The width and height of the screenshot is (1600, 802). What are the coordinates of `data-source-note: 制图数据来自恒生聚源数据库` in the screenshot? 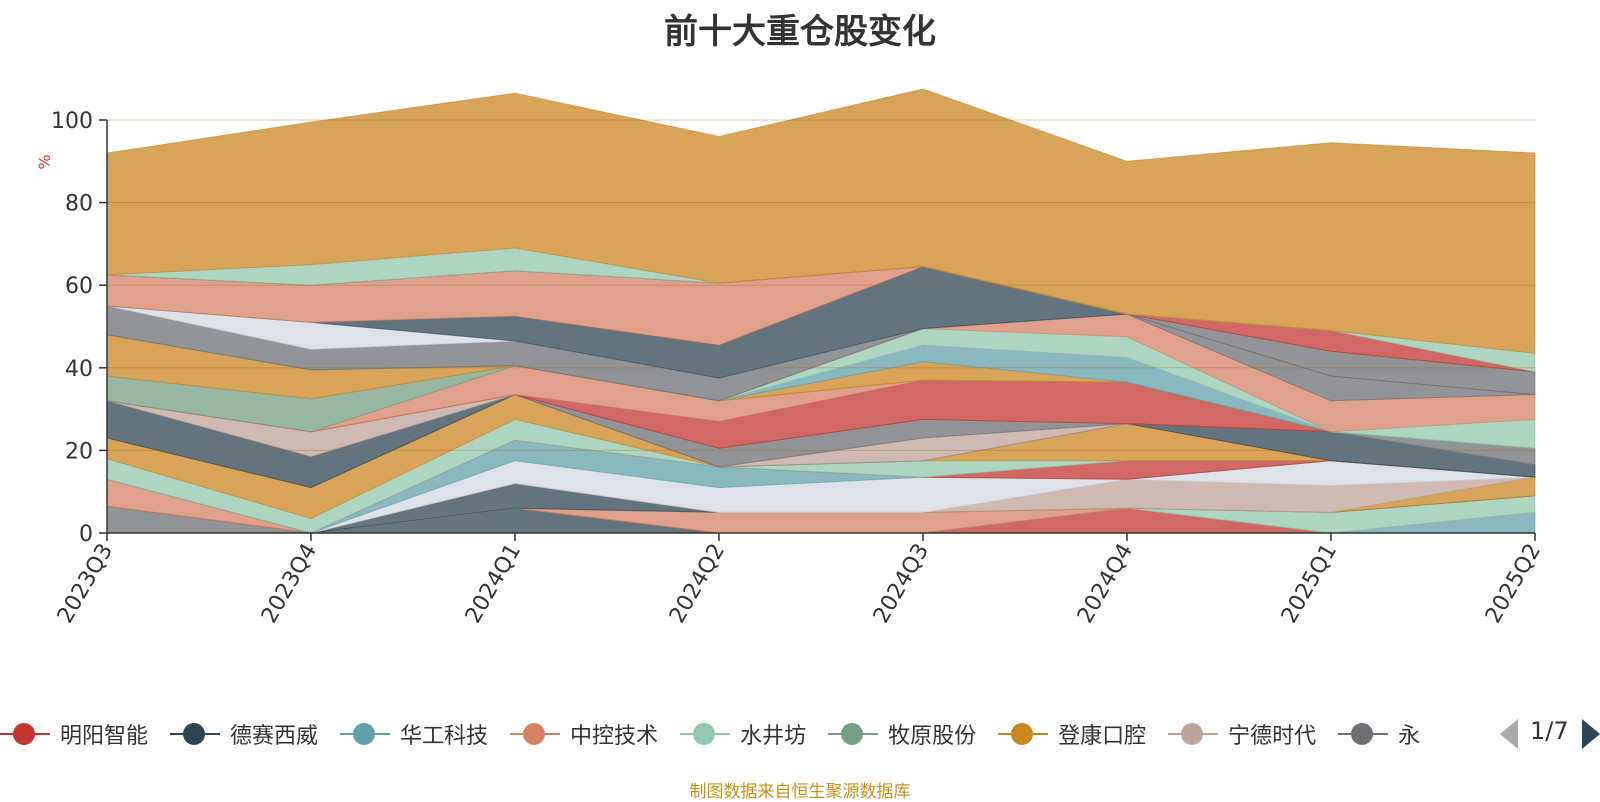 It's located at (800, 792).